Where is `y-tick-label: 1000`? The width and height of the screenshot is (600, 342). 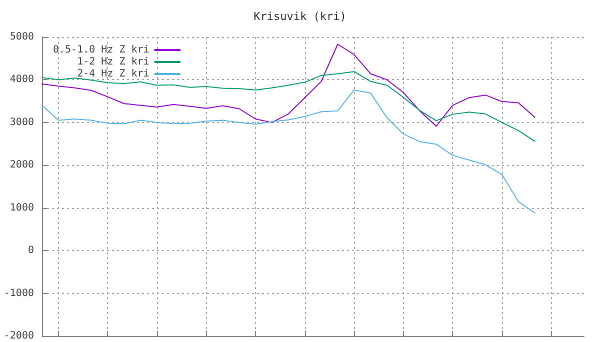
y-tick-label: 1000 is located at coordinates (22, 208).